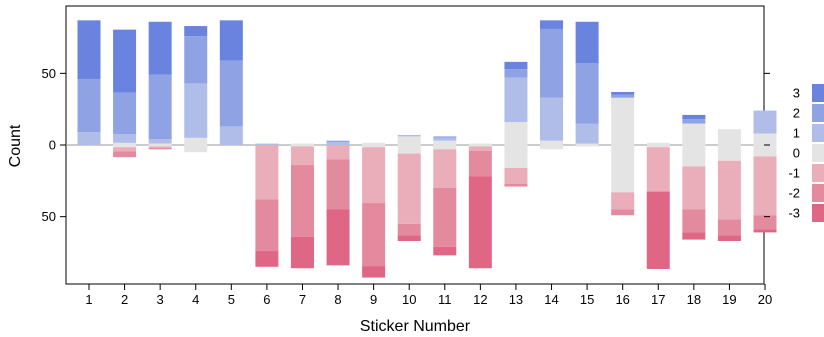 The width and height of the screenshot is (824, 337). I want to click on x-tick-label: 5, so click(231, 299).